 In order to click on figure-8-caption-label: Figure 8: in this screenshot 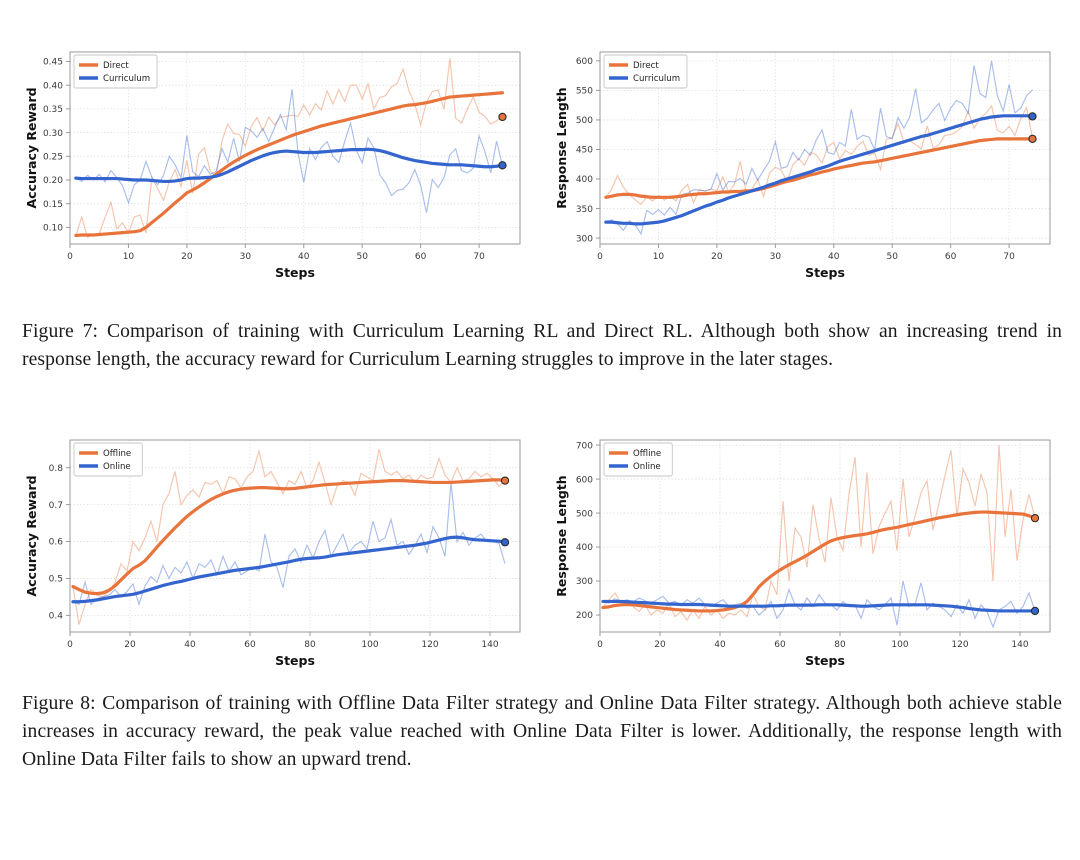, I will do `click(59, 703)`.